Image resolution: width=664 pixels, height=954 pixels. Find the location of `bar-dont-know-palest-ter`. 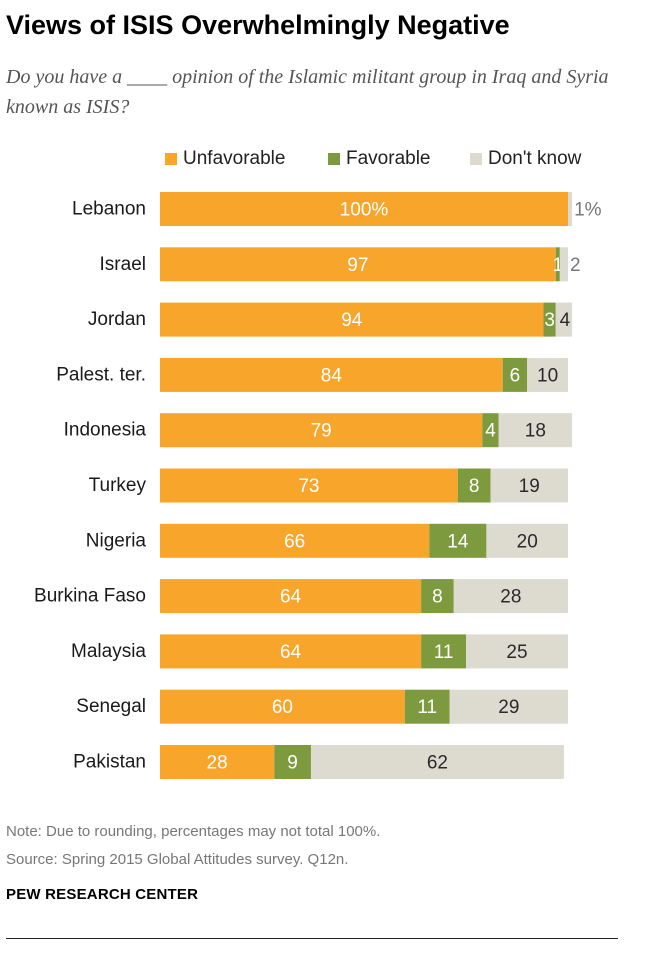

bar-dont-know-palest-ter is located at coordinates (547, 374).